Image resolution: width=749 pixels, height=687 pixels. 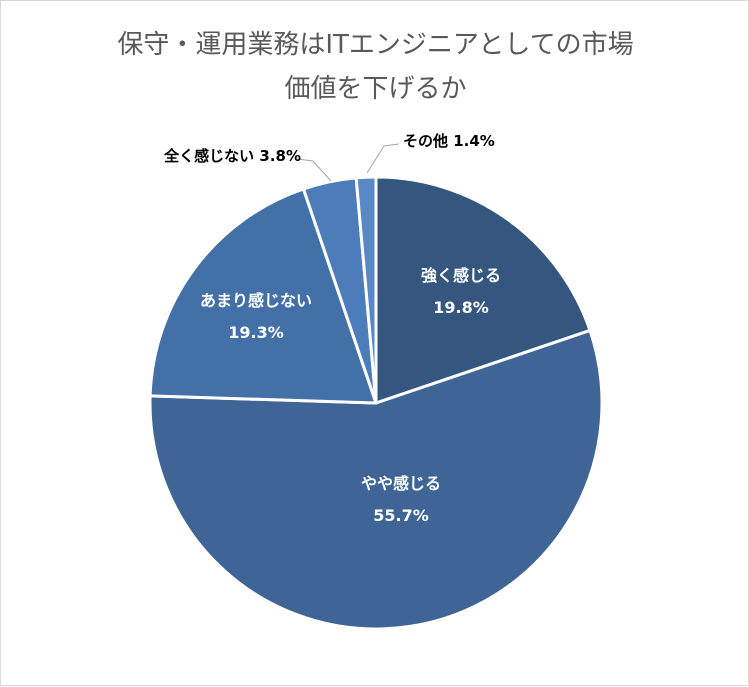 I want to click on chart-title: 保守・運用業務はITエンジニアとしての市場 価値を下げるか, so click(x=375, y=67).